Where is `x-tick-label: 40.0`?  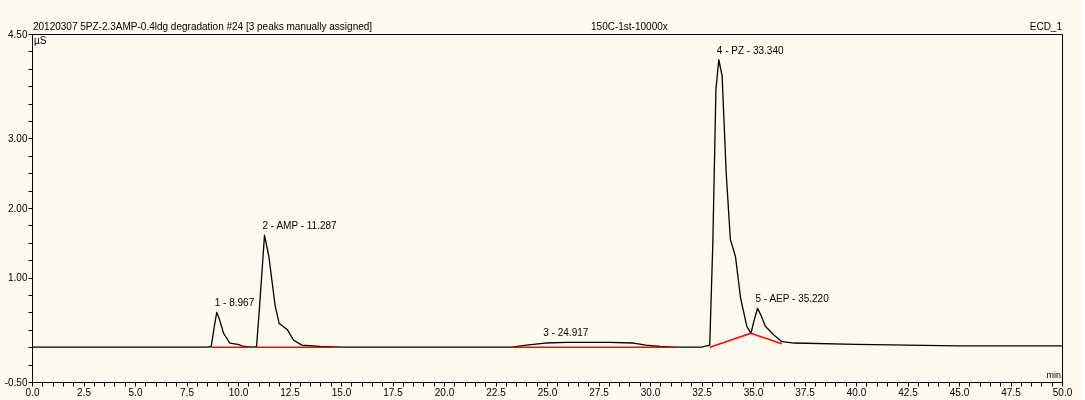 x-tick-label: 40.0 is located at coordinates (856, 392).